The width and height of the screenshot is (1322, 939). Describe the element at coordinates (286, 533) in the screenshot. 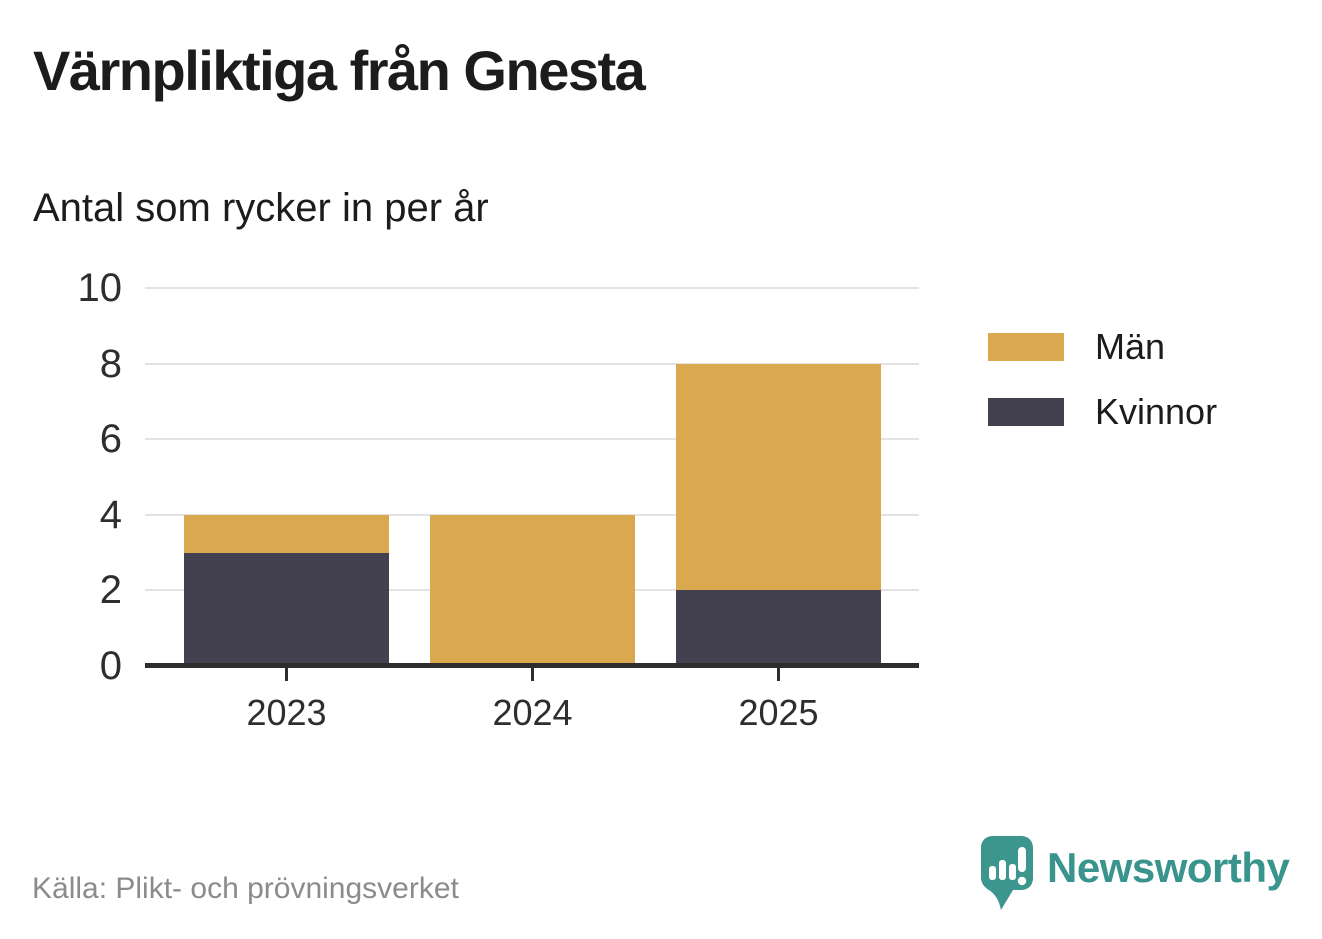

I see `bar-2023-män` at that location.